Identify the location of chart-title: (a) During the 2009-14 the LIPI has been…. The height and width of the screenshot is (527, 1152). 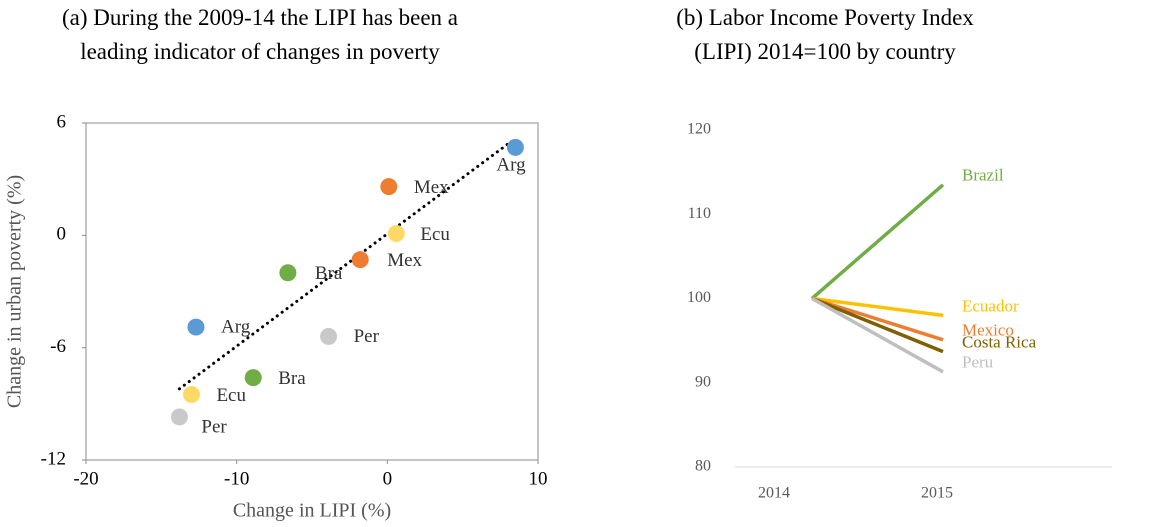
(260, 34).